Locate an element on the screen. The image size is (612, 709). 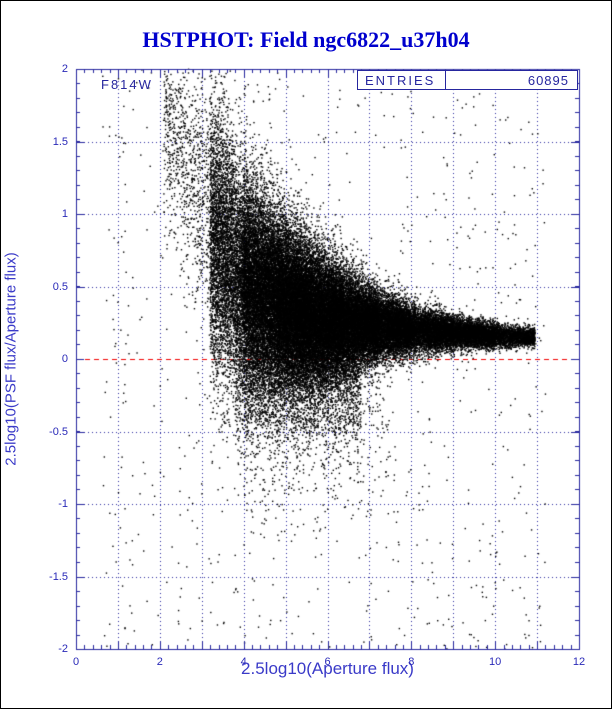
y-tick-label: 1 is located at coordinates (64, 214).